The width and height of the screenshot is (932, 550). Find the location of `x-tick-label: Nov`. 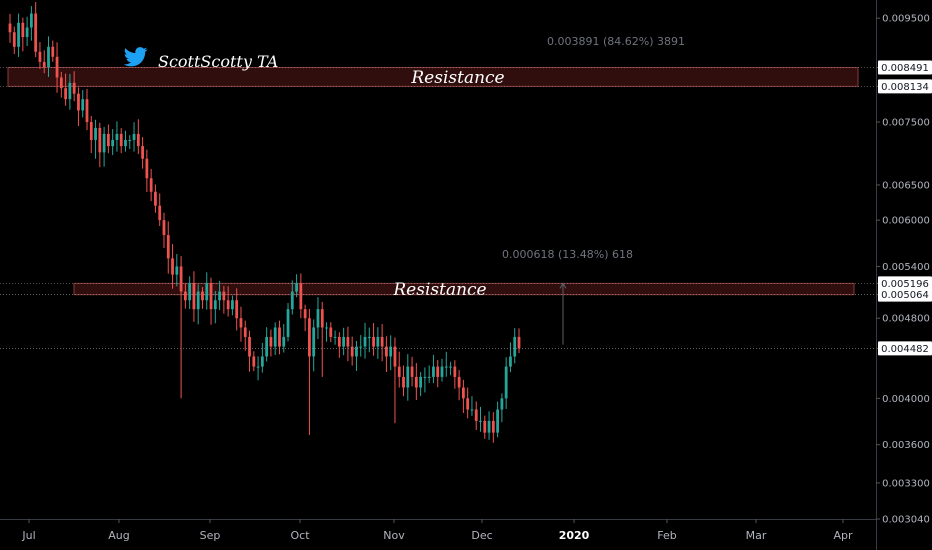

x-tick-label: Nov is located at coordinates (394, 535).